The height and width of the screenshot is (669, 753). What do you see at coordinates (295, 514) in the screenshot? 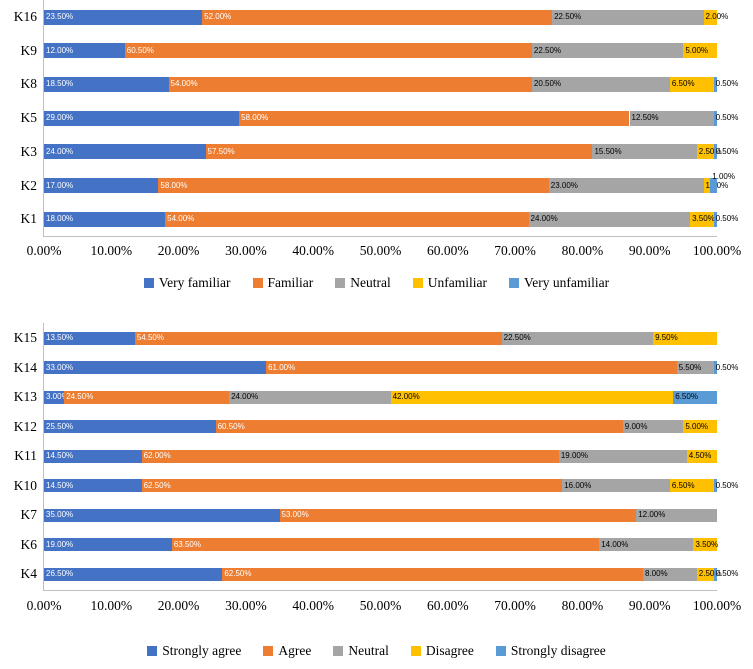
I see `bar-value-label: 53.00%` at bounding box center [295, 514].